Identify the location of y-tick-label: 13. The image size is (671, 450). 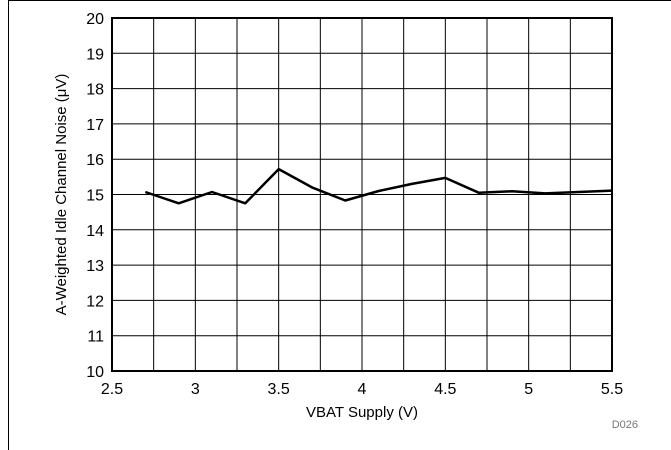
(95, 266).